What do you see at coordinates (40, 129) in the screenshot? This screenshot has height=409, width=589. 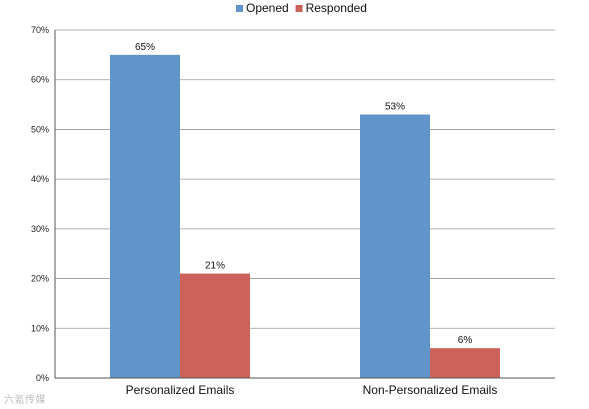 I see `y-tick-label: 50%` at bounding box center [40, 129].